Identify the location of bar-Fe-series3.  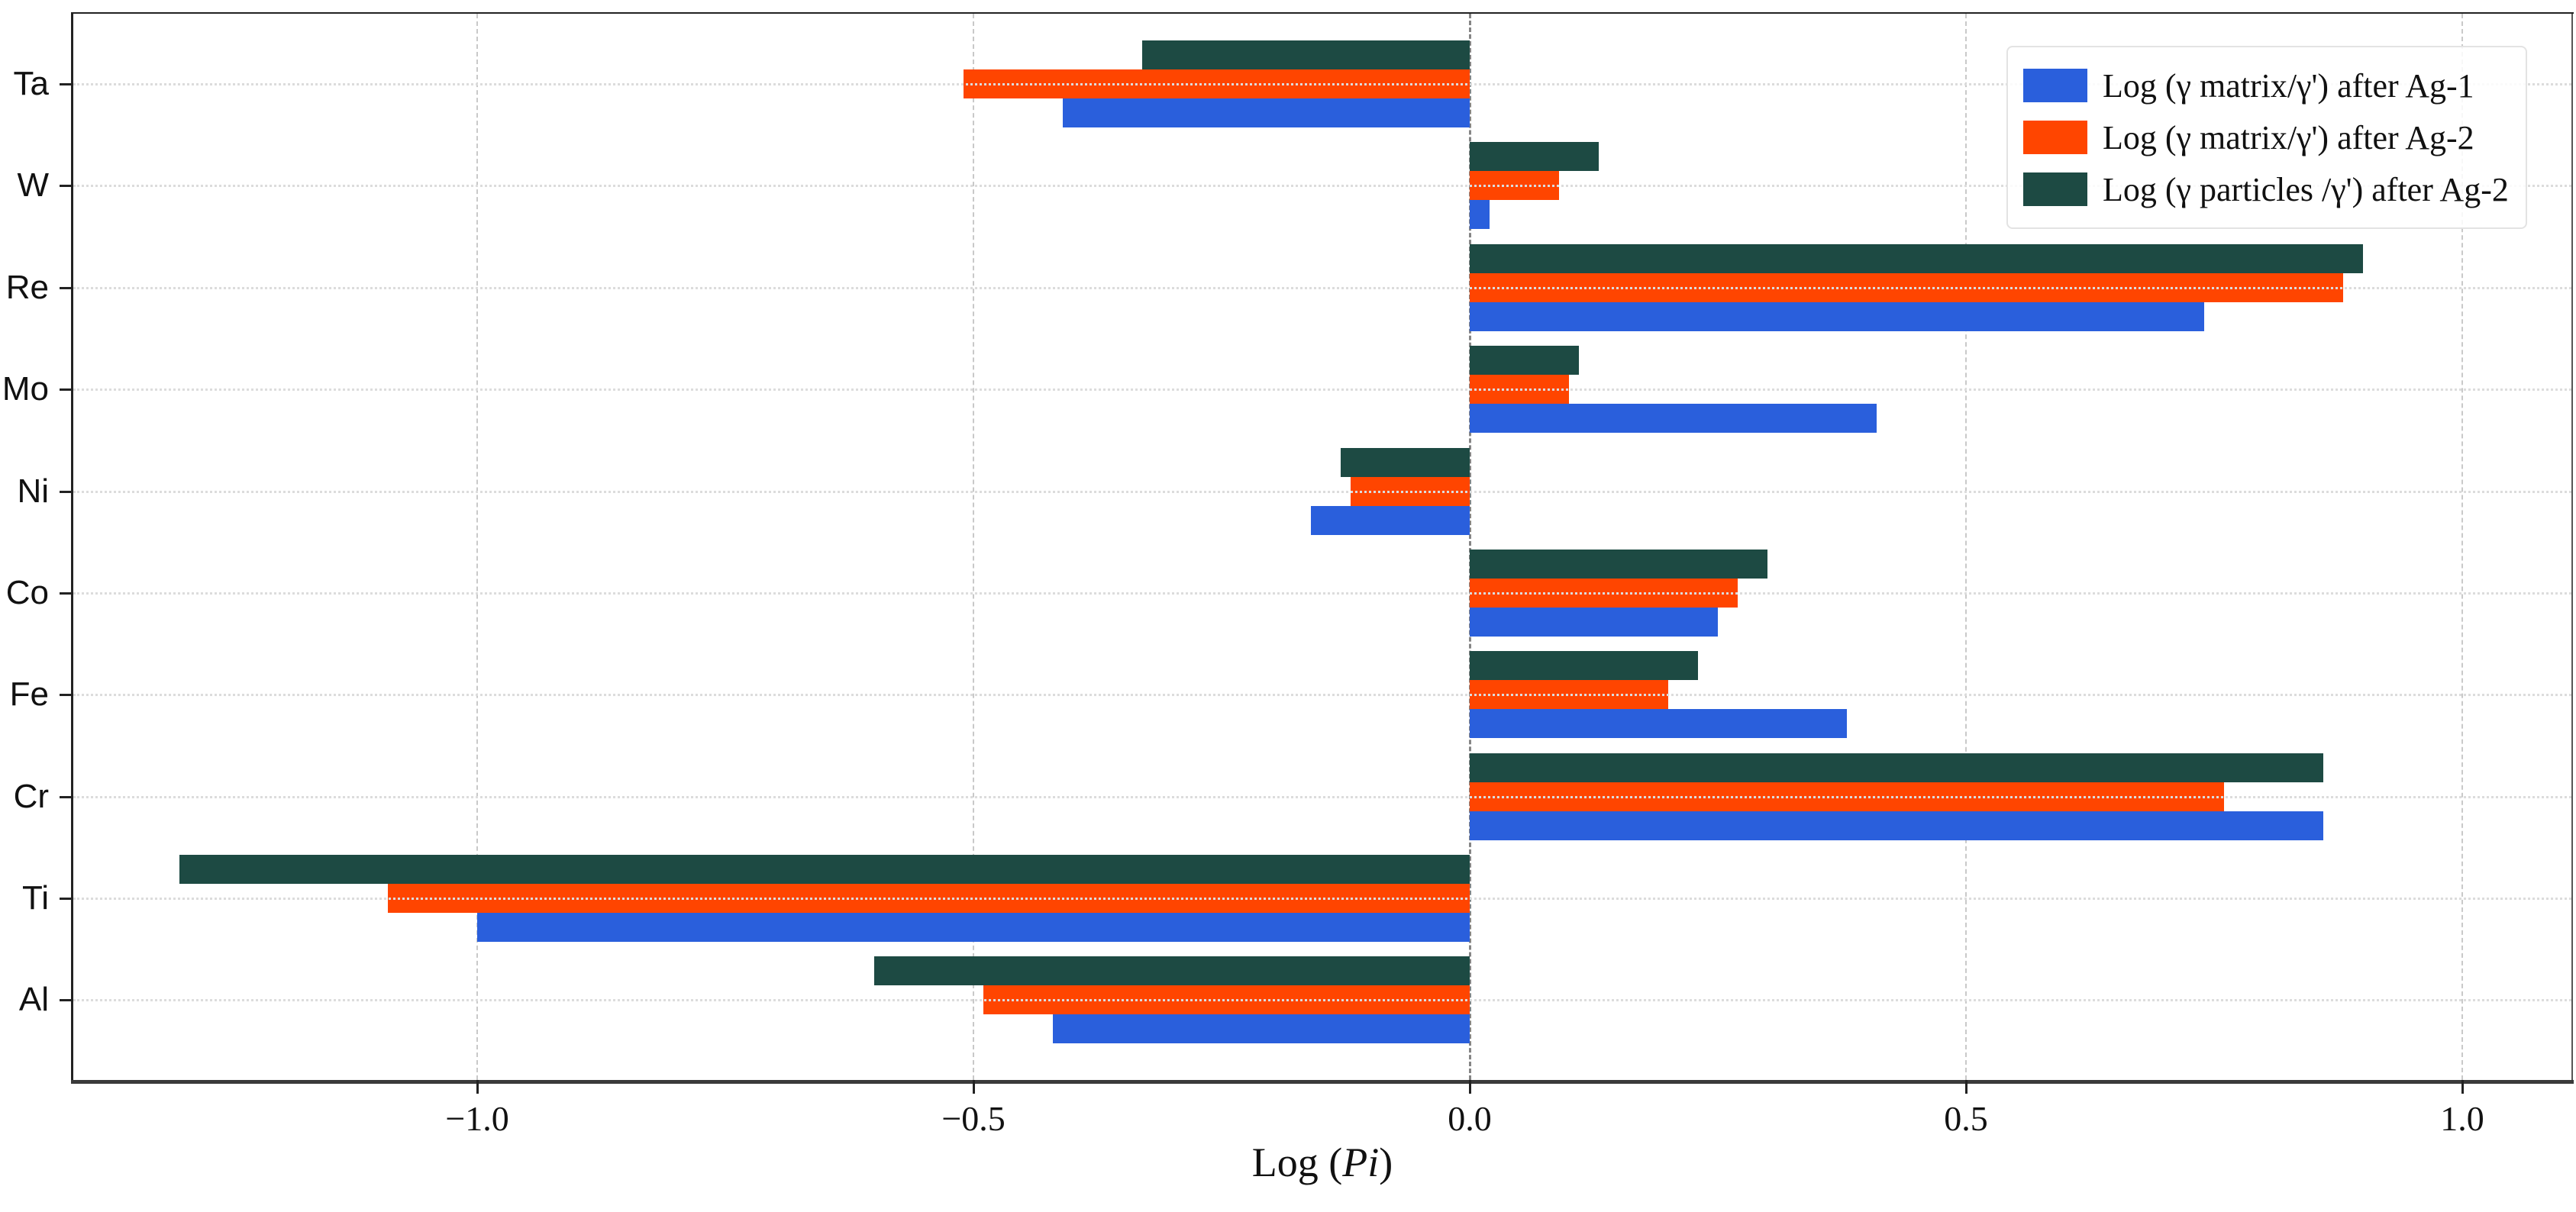
(1584, 666).